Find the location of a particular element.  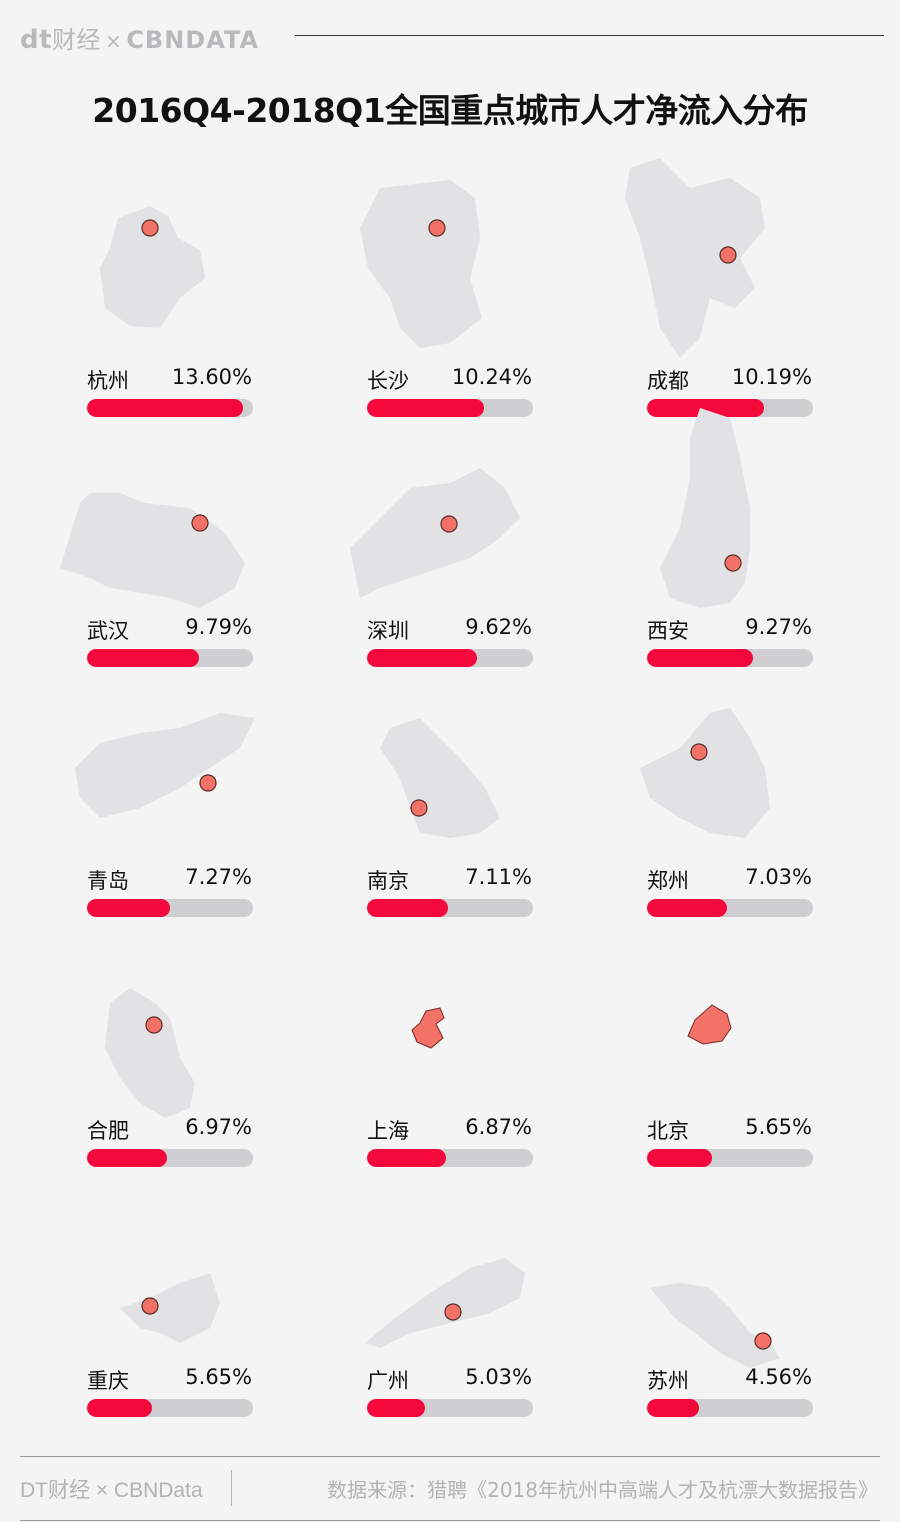

city-card: 成都 10.19% is located at coordinates (720, 288).